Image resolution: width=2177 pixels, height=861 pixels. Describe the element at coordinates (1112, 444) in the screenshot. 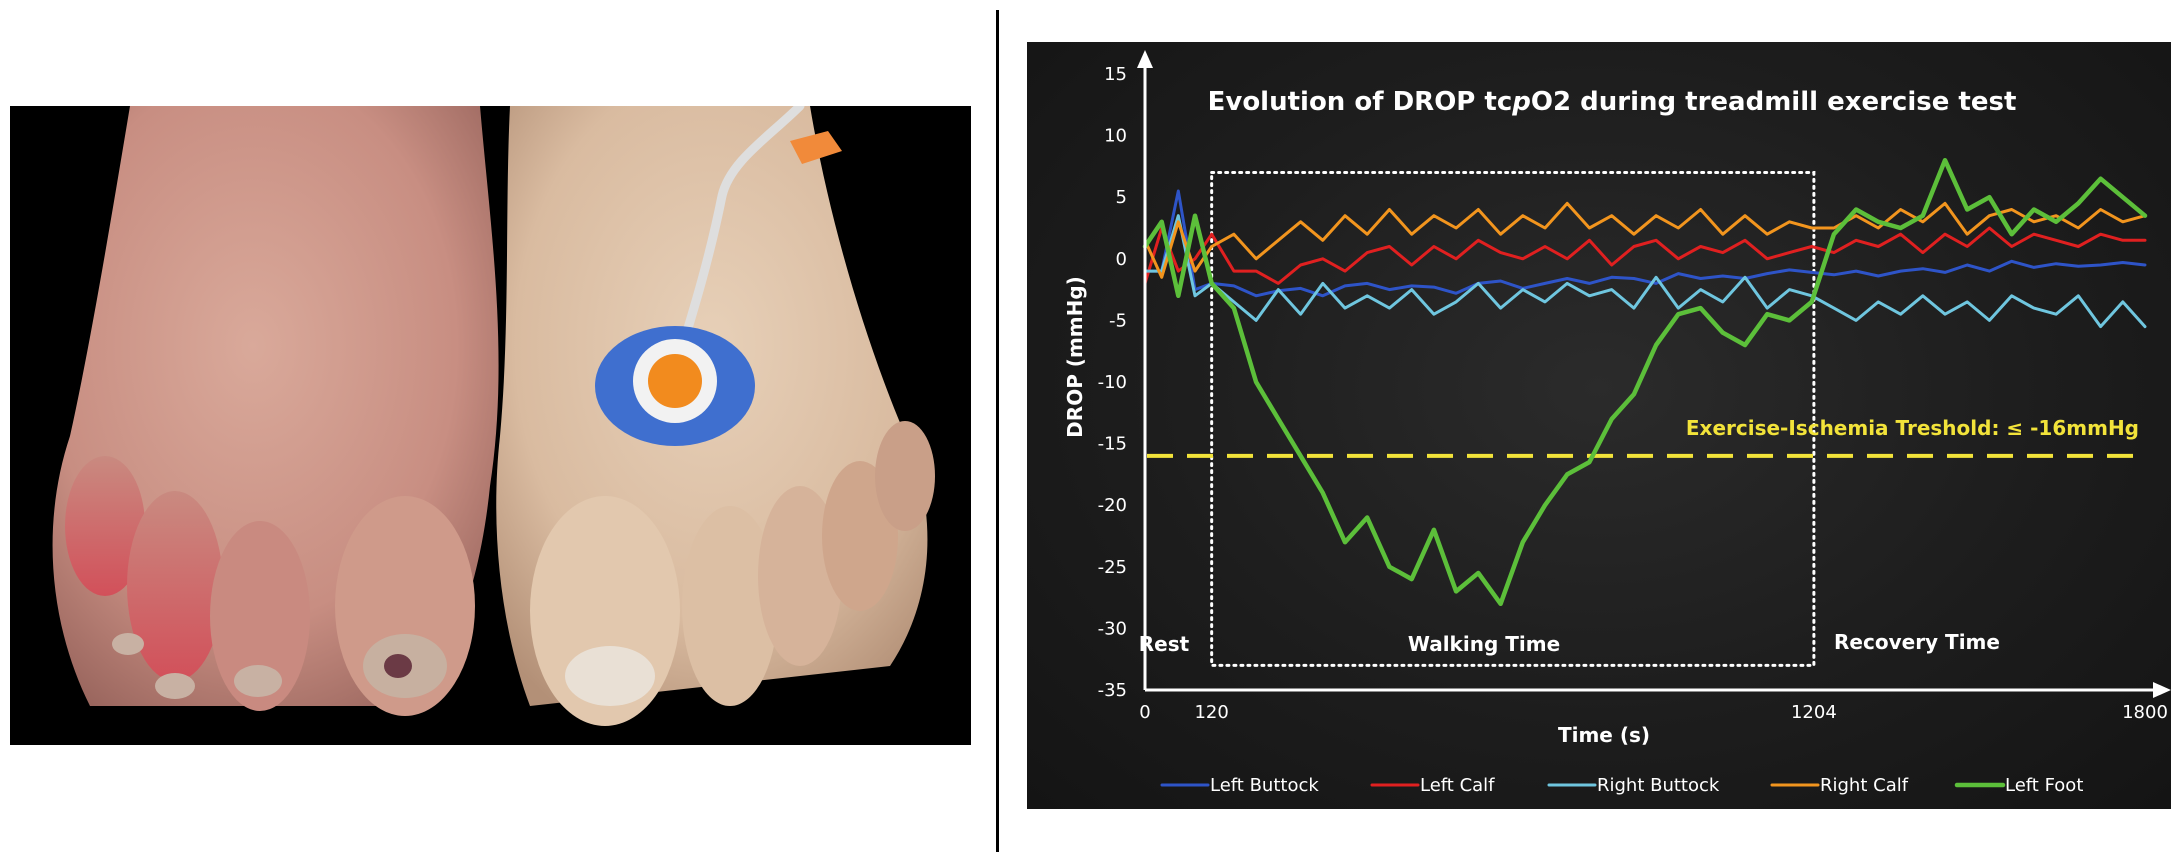

I see `y-tick-label: -15` at that location.